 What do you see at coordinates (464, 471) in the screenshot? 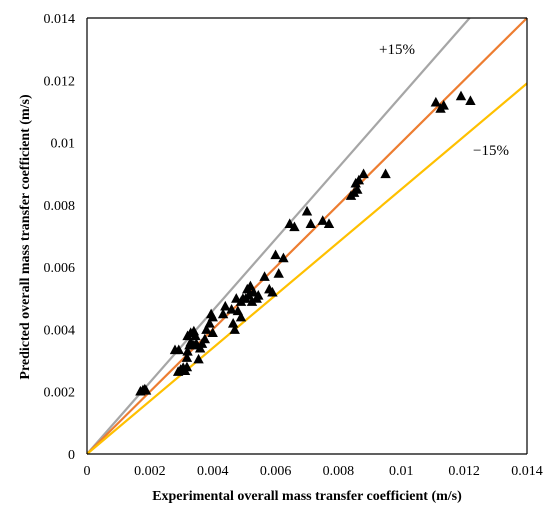
I see `x-tick-label: 0.012` at bounding box center [464, 471].